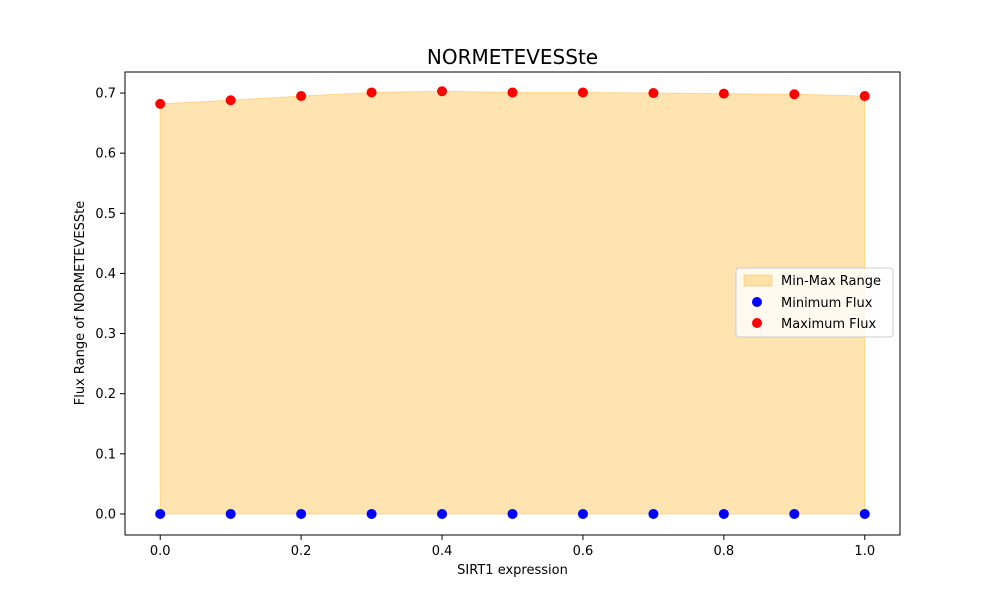 This screenshot has height=600, width=1000. What do you see at coordinates (105, 274) in the screenshot?
I see `y-tick-label: 0.4` at bounding box center [105, 274].